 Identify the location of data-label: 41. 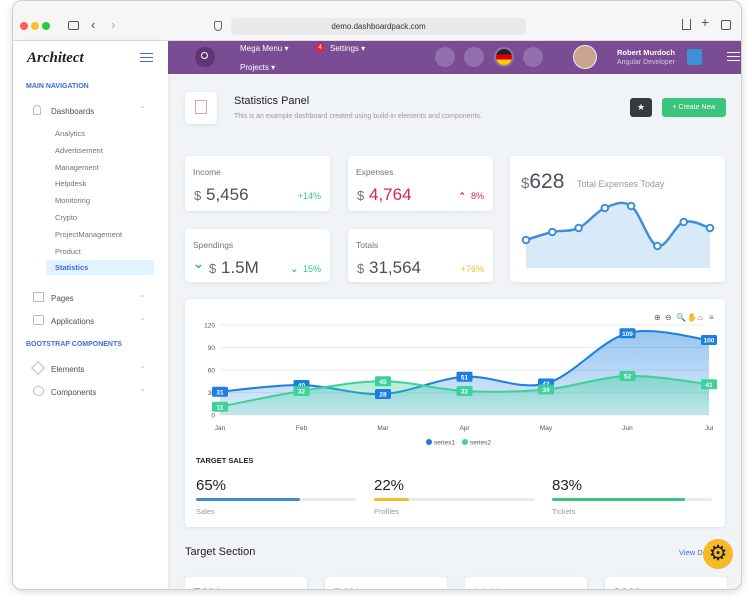
(709, 385).